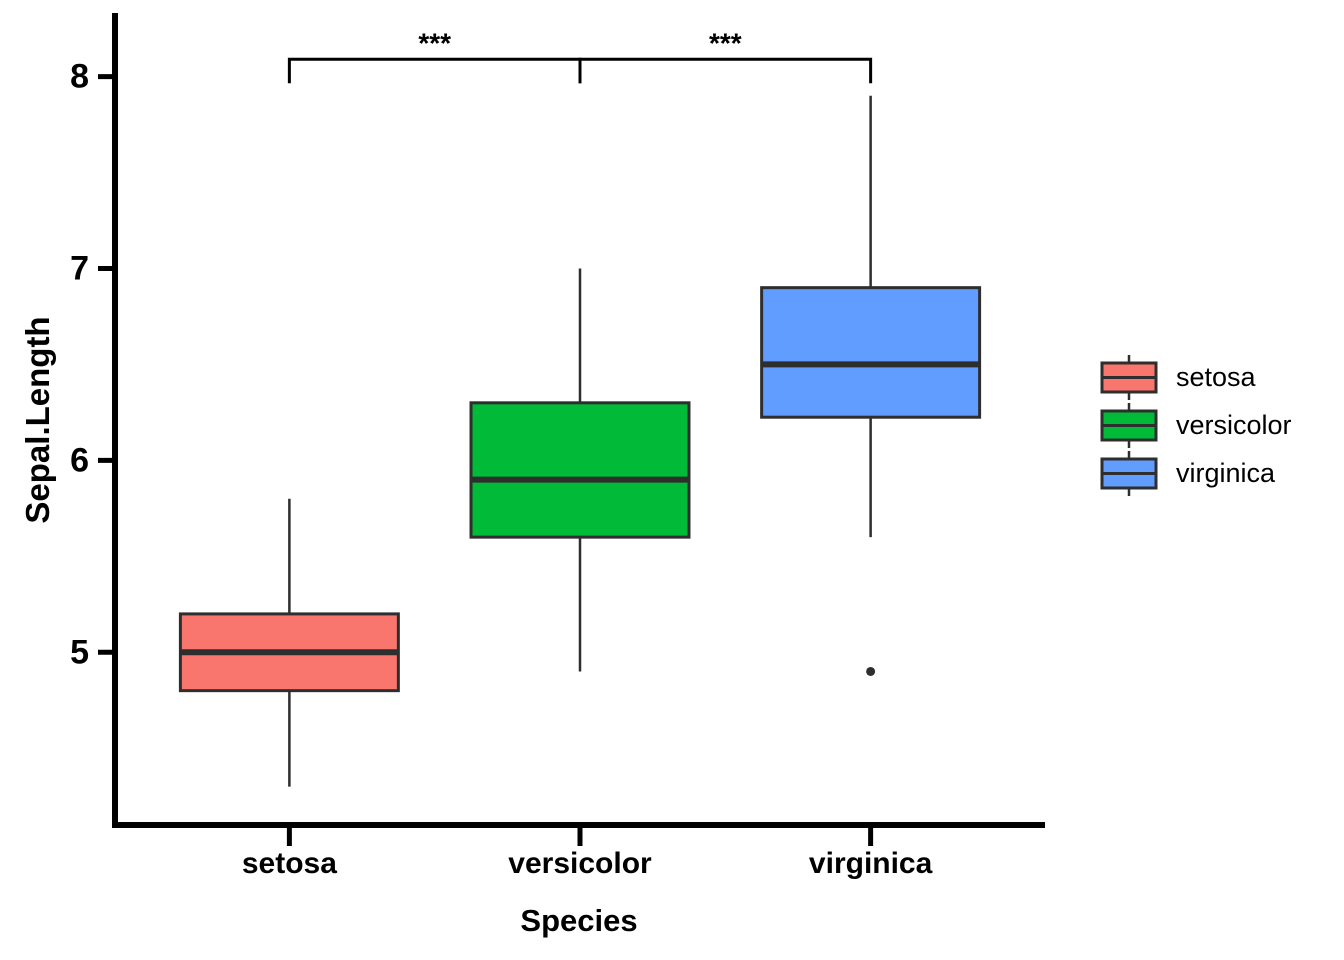  What do you see at coordinates (1226, 473) in the screenshot?
I see `legend-label: virginica` at bounding box center [1226, 473].